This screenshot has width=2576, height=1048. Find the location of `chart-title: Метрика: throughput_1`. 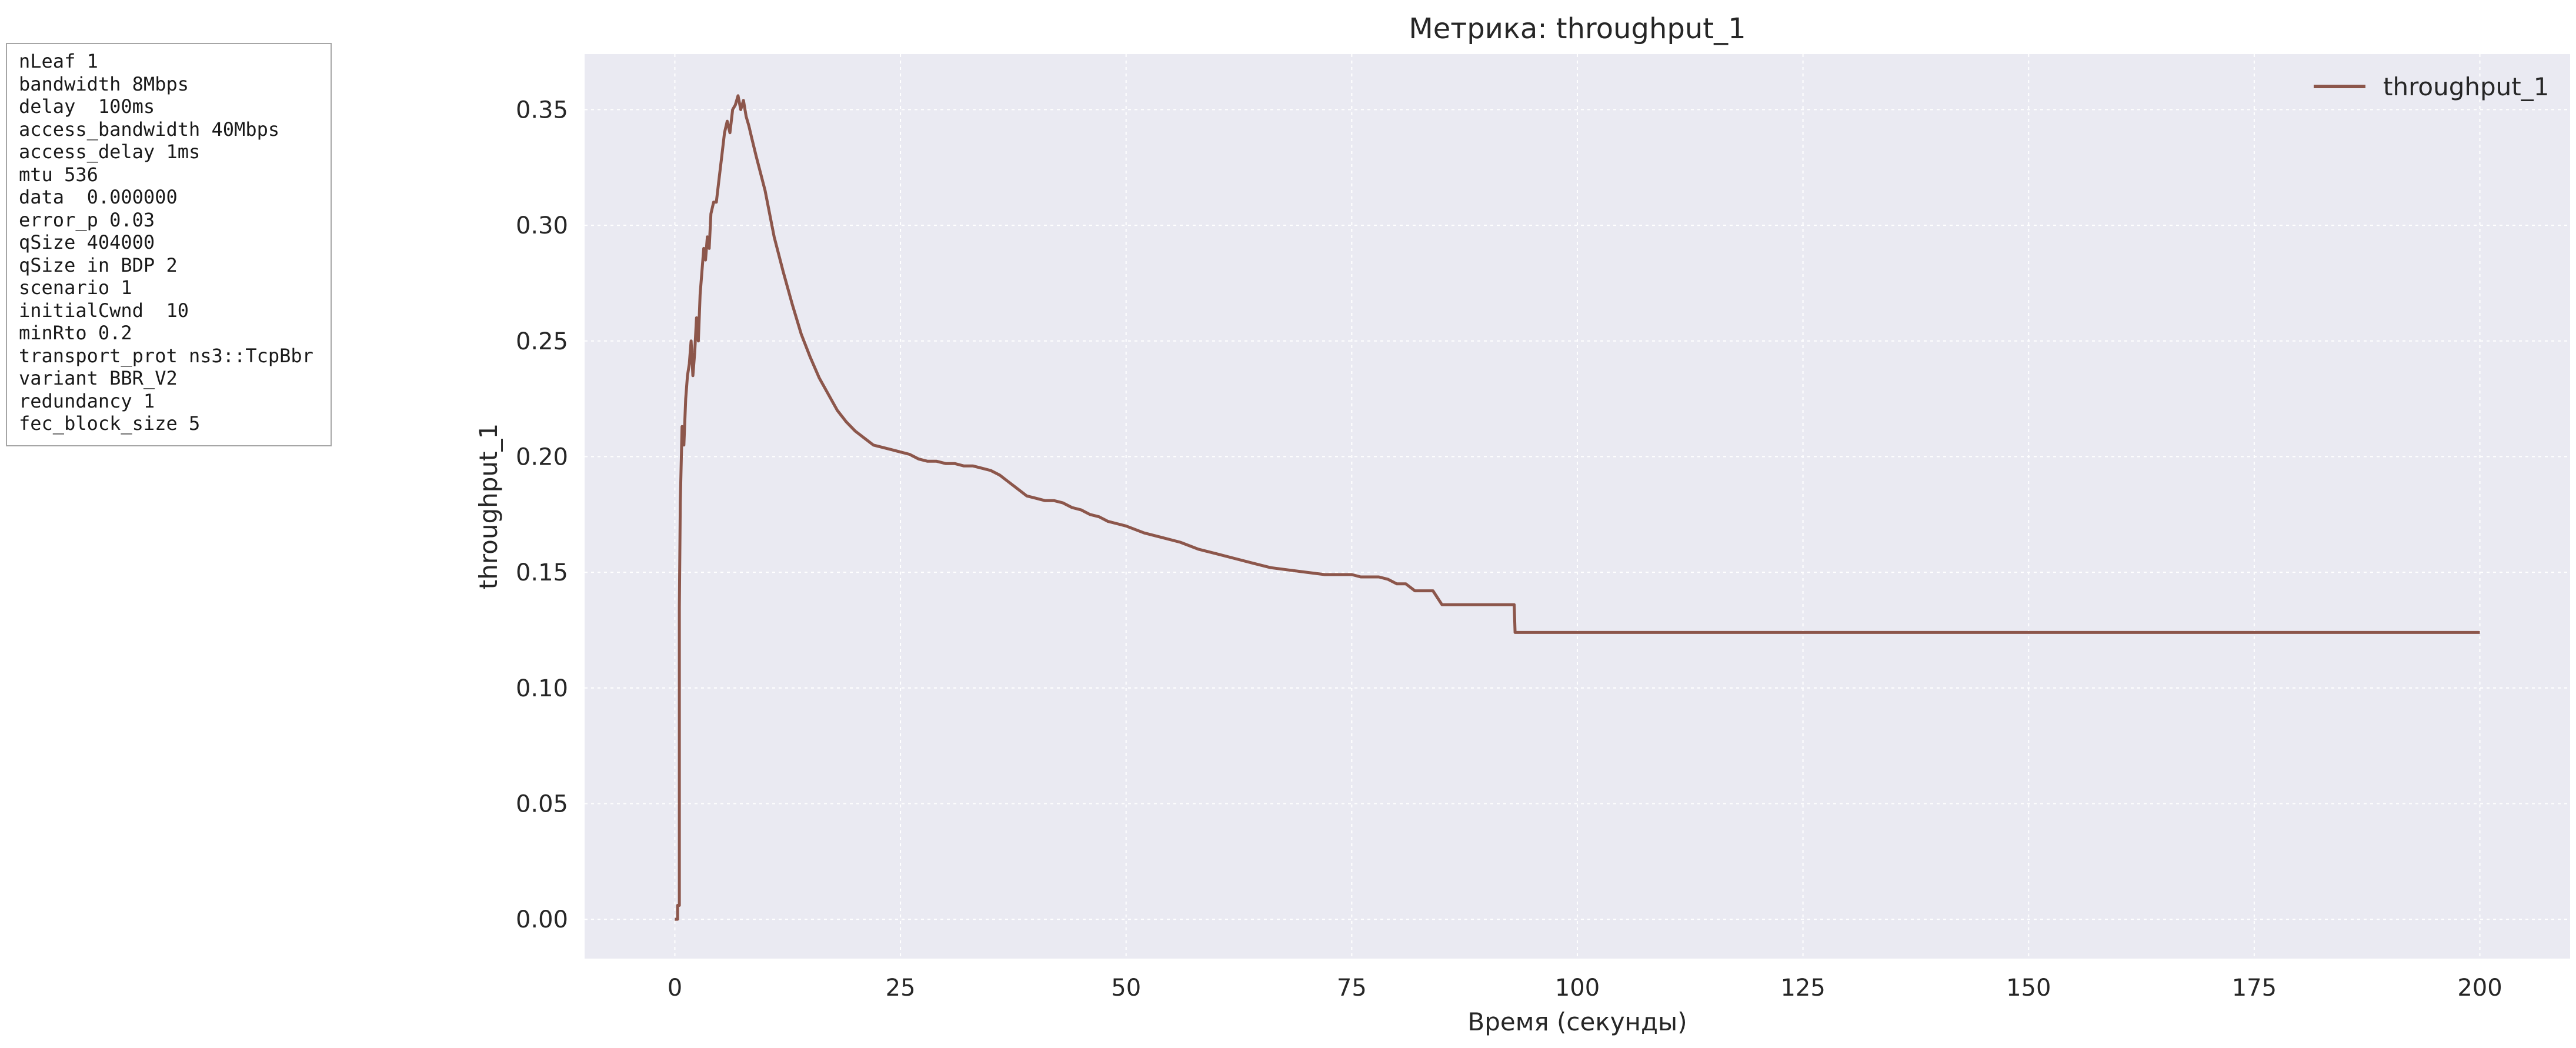

chart-title: Метрика: throughput_1 is located at coordinates (1577, 28).